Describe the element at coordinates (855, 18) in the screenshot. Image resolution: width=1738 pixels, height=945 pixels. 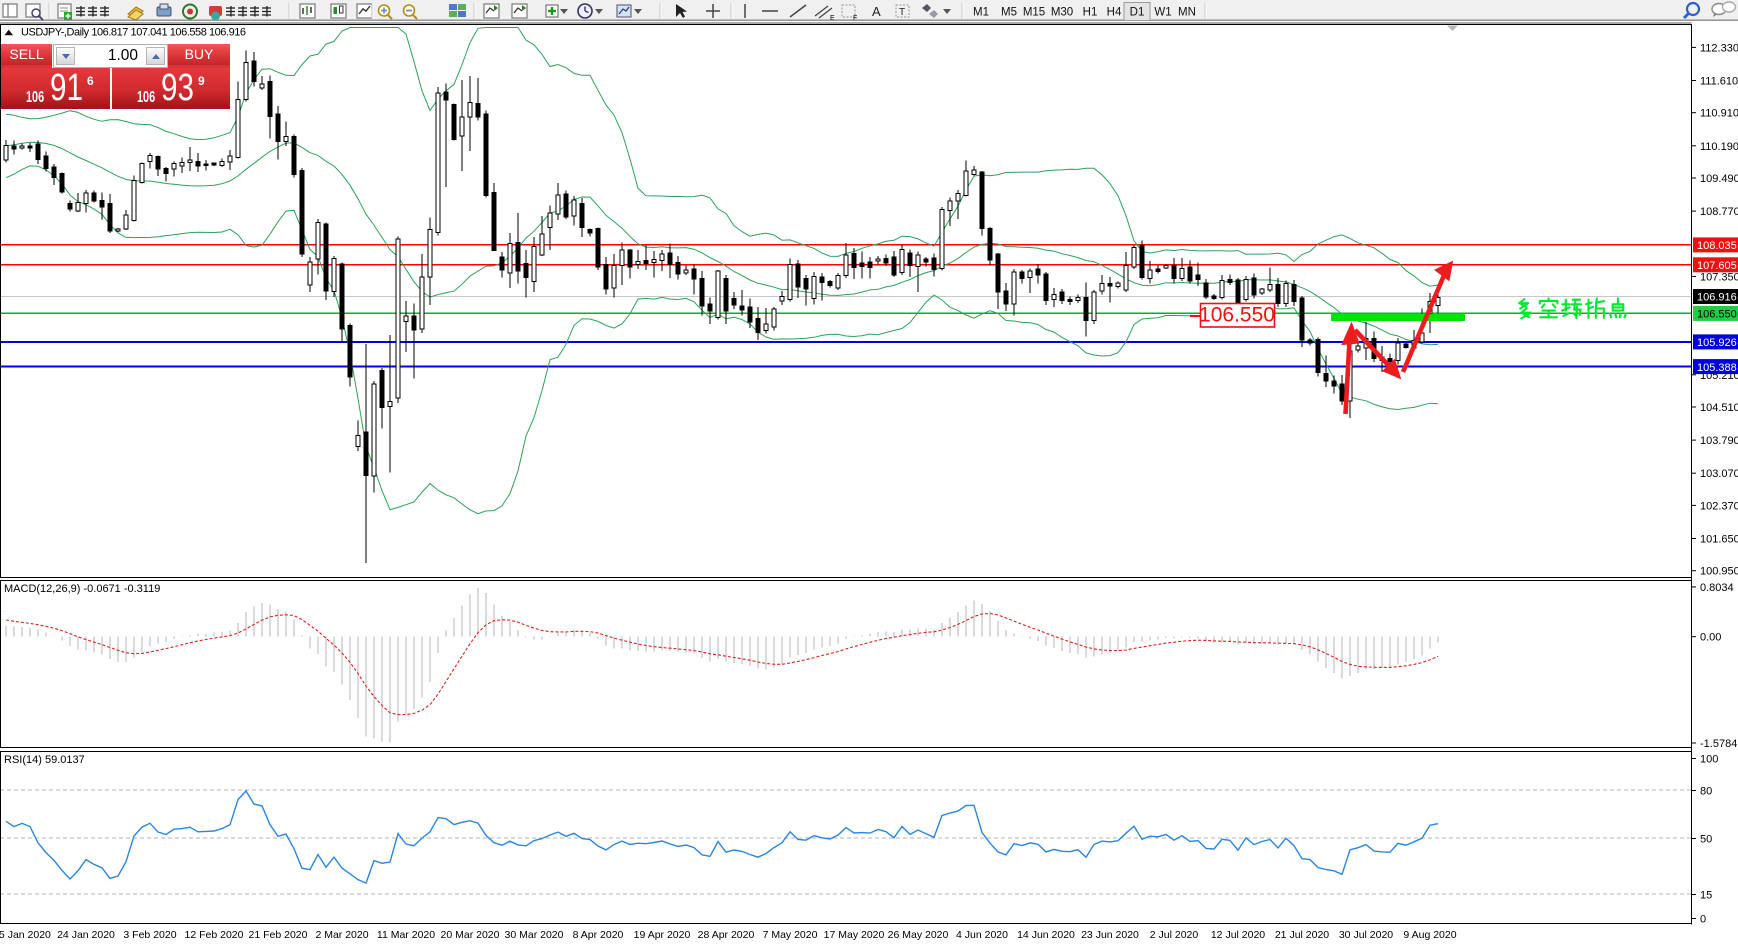
I see `svg-text: F` at that location.